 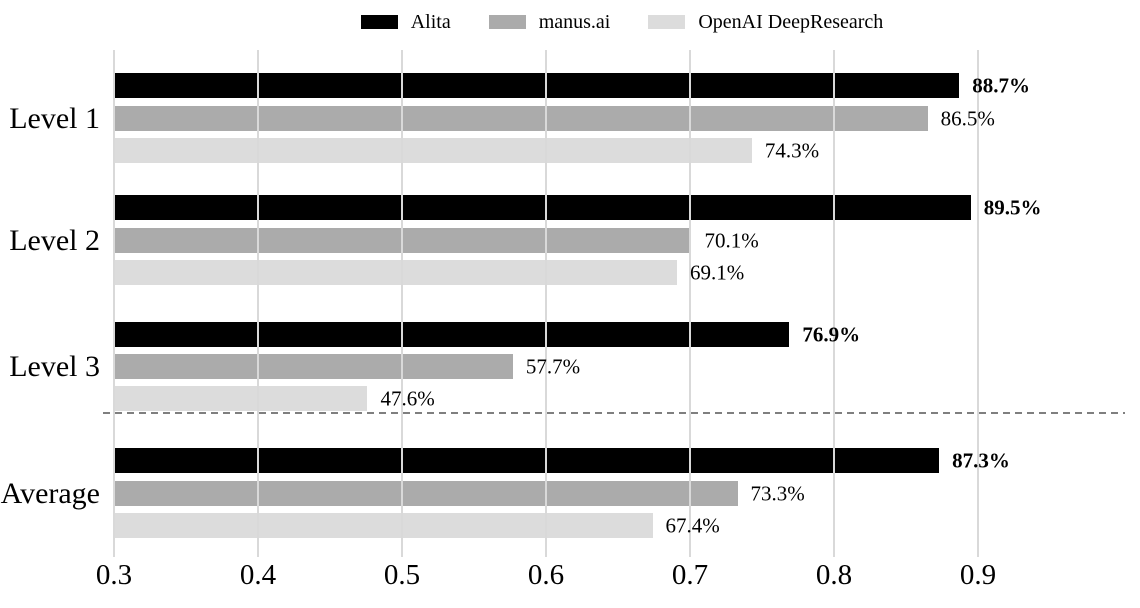 I want to click on value-label-manus-ai-level-2: 70.1%, so click(x=731, y=240).